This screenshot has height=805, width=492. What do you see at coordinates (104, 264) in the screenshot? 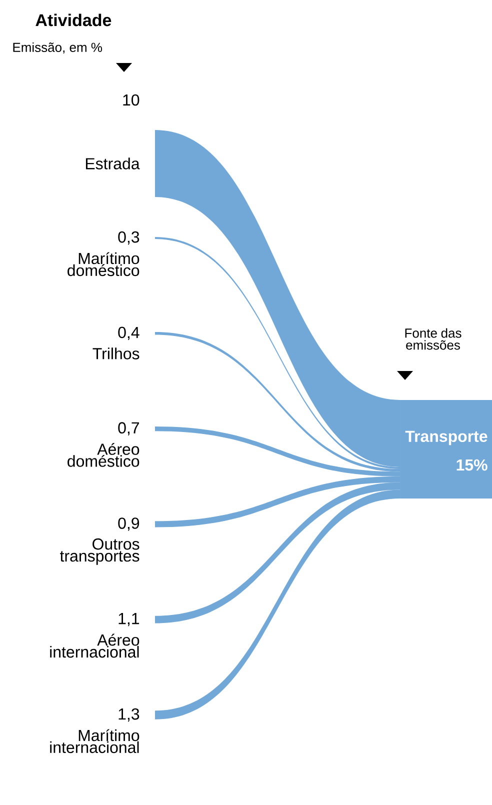
I see `category-label: Marítimo doméstico` at bounding box center [104, 264].